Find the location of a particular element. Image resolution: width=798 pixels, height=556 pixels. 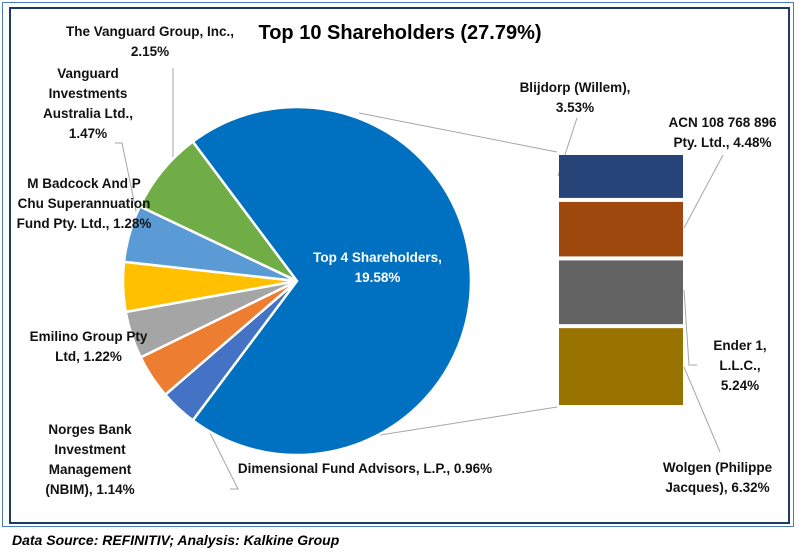

data-label-dimensional: Dimensional Fund Advisors, L.P., 0.96% is located at coordinates (365, 468).